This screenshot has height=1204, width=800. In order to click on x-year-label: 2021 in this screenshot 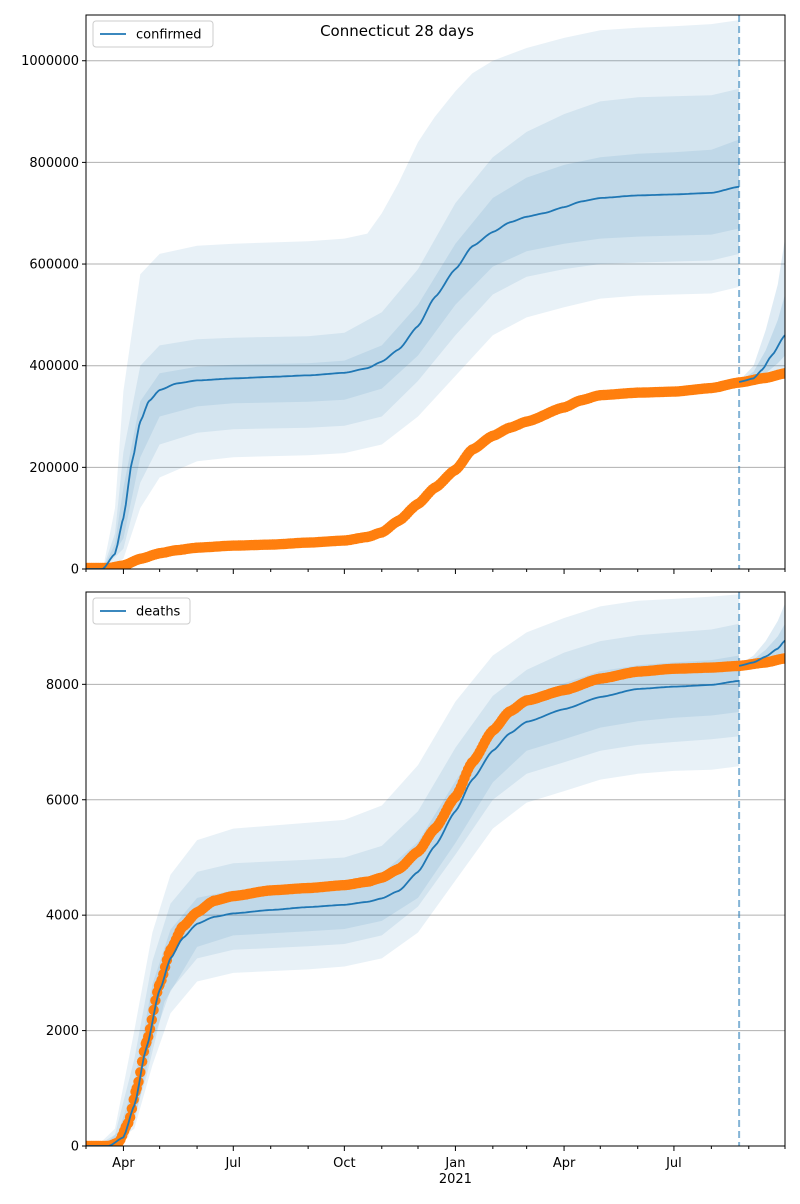, I will do `click(455, 1179)`.